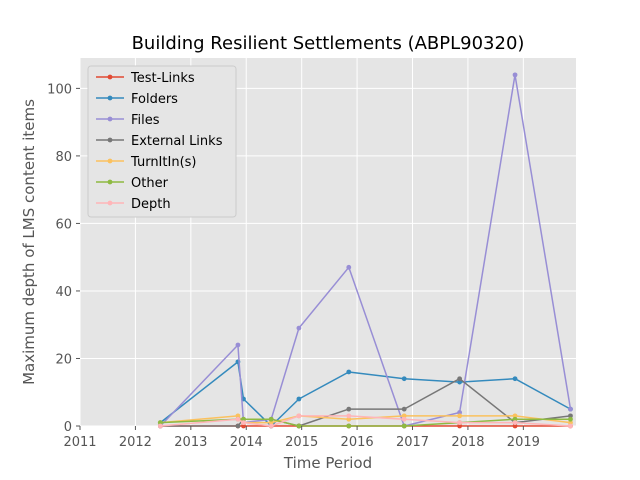  I want to click on legend-item-external-links: External Links, so click(159, 141).